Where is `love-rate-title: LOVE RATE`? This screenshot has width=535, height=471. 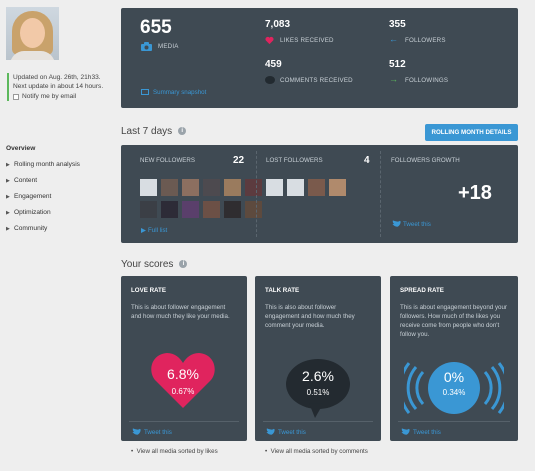
love-rate-title: LOVE RATE is located at coordinates (148, 290).